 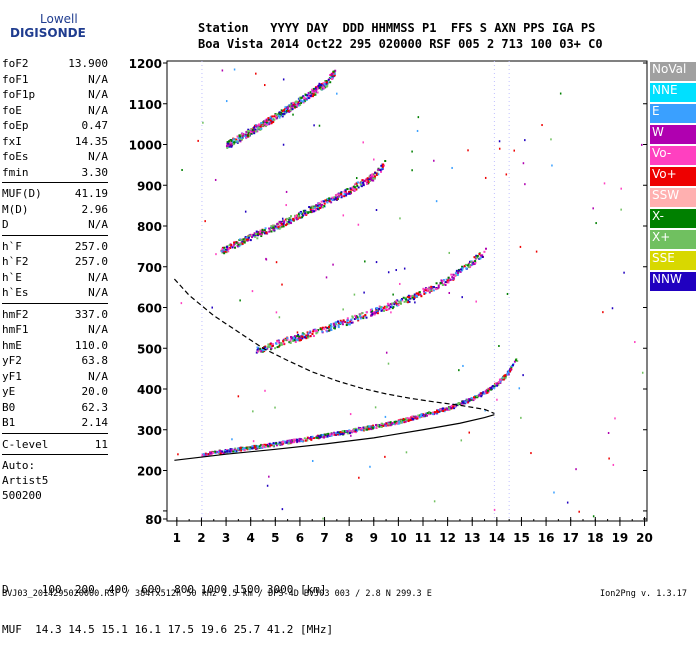 What do you see at coordinates (643, 594) in the screenshot?
I see `version-label: Ion2Png v. 1.3.17` at bounding box center [643, 594].